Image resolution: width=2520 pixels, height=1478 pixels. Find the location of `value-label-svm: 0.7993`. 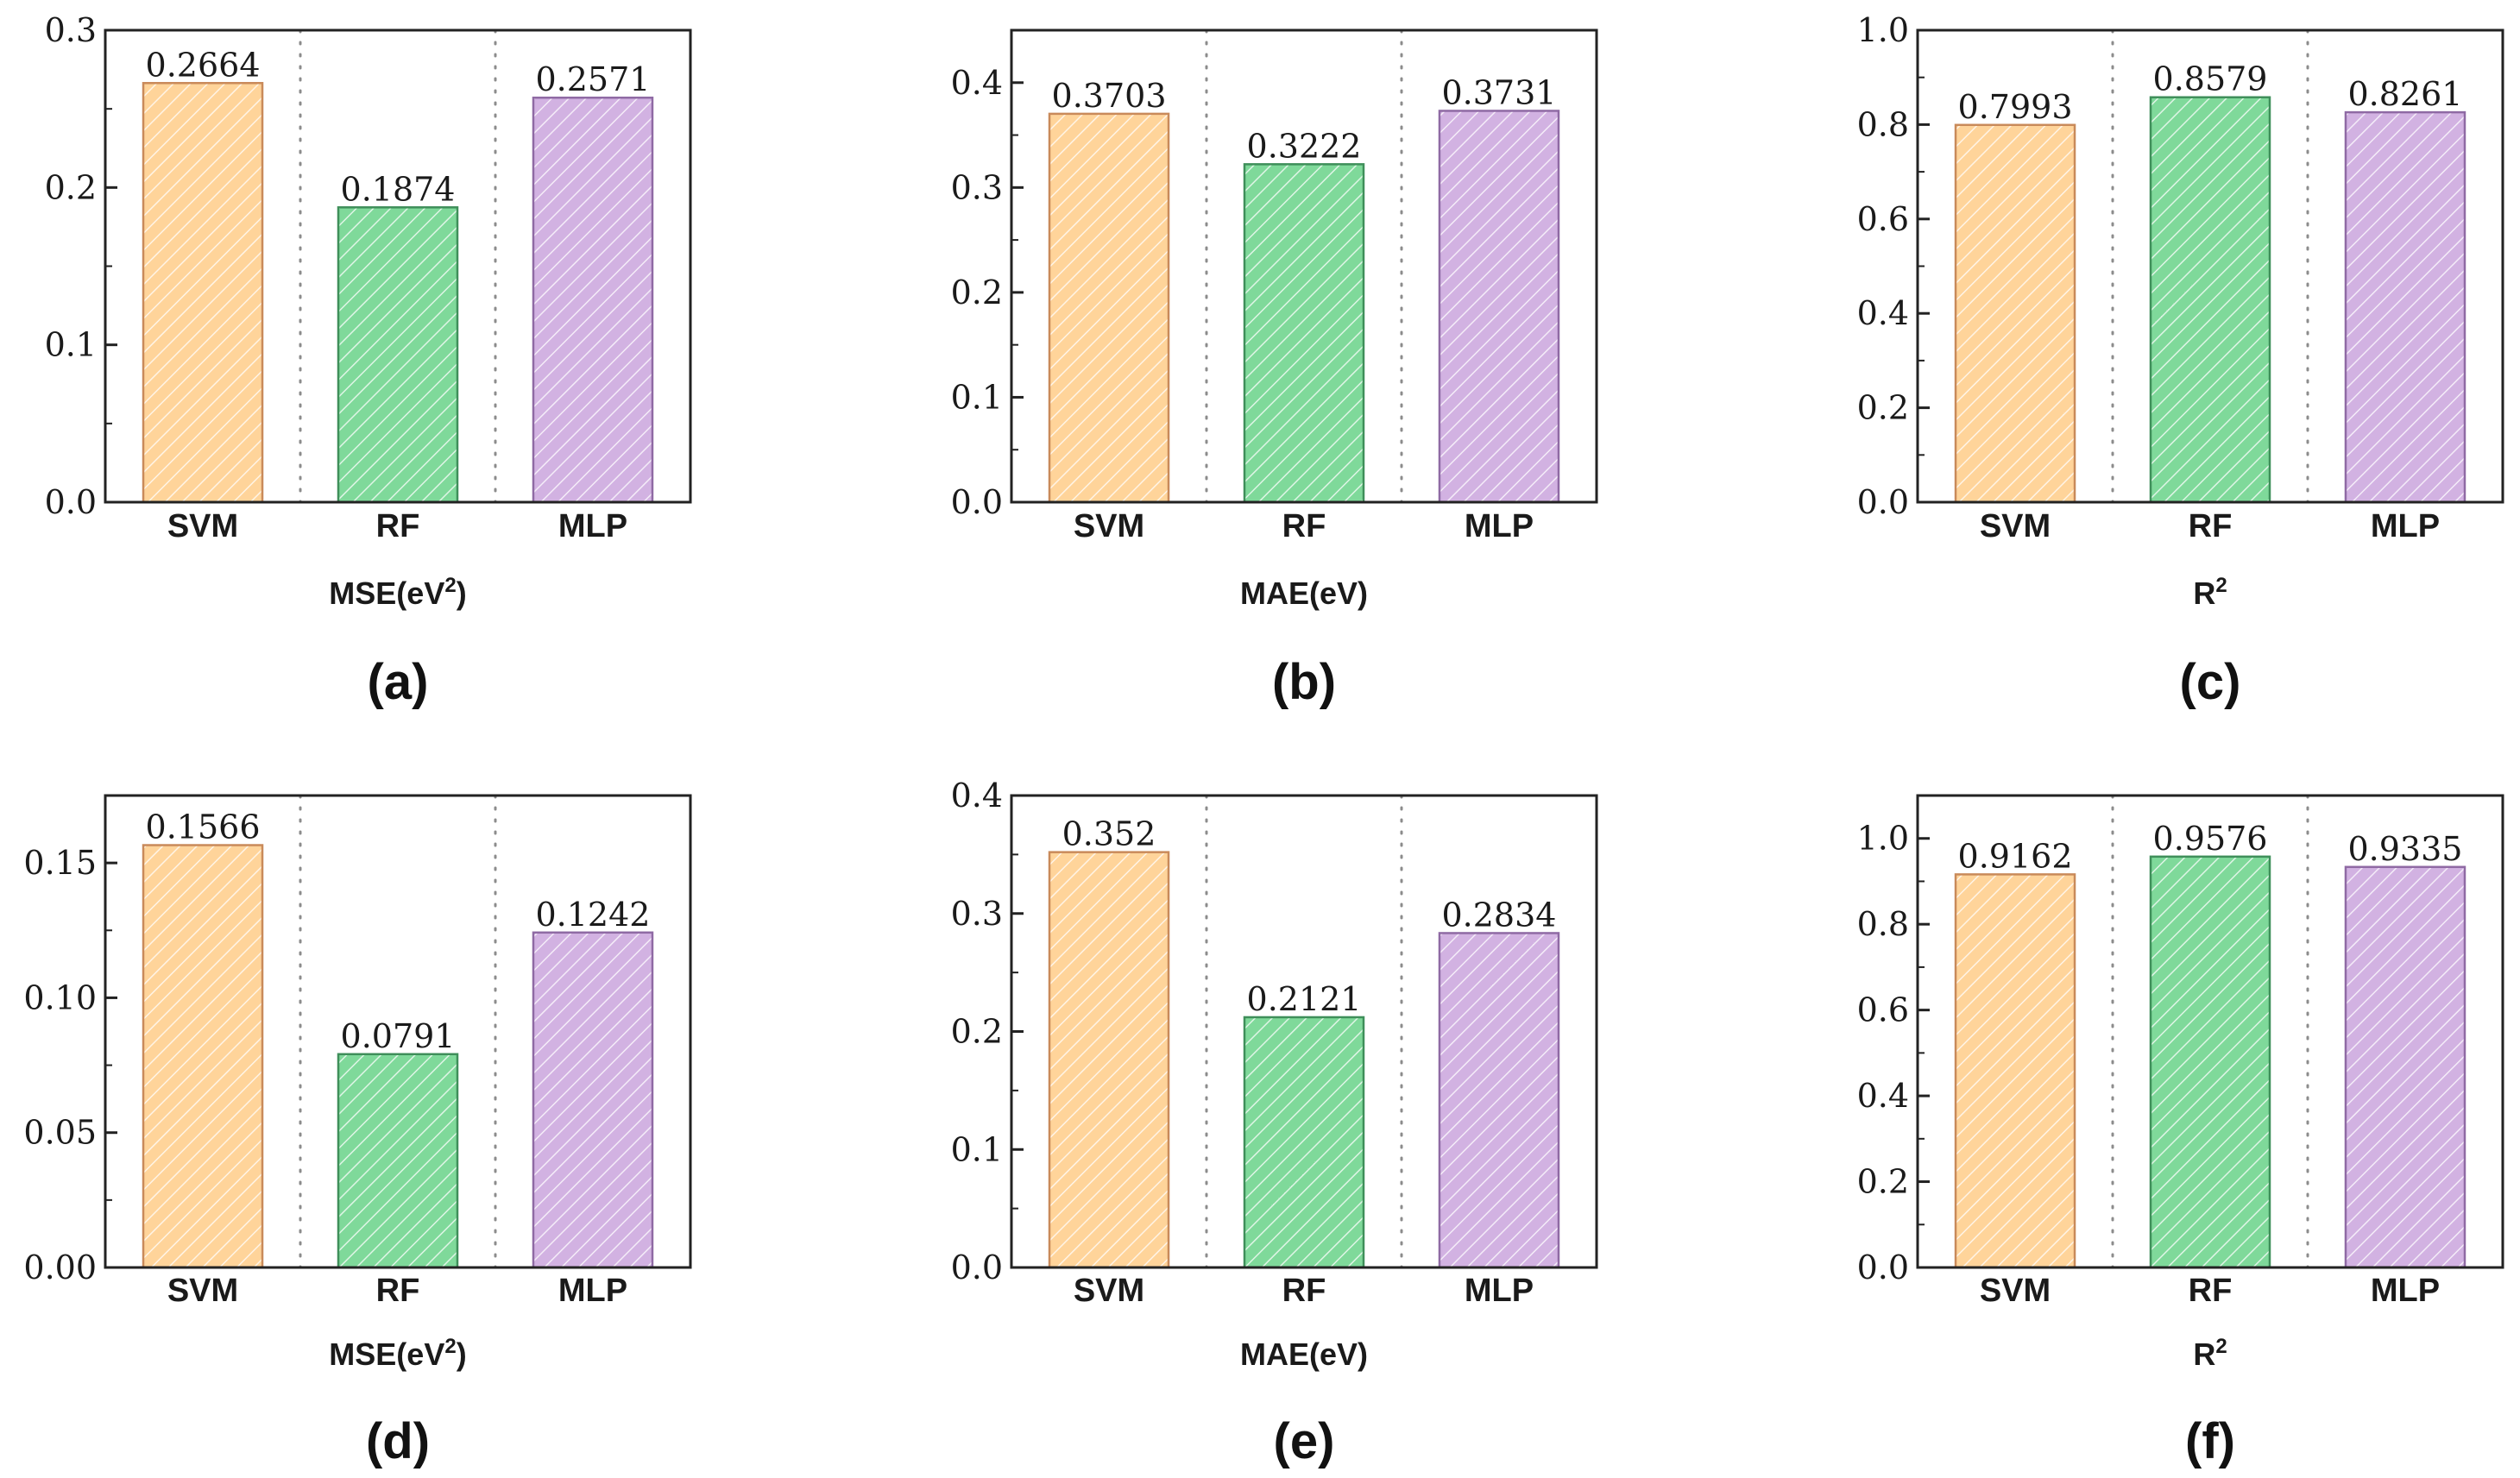

value-label-svm: 0.7993 is located at coordinates (2016, 107).